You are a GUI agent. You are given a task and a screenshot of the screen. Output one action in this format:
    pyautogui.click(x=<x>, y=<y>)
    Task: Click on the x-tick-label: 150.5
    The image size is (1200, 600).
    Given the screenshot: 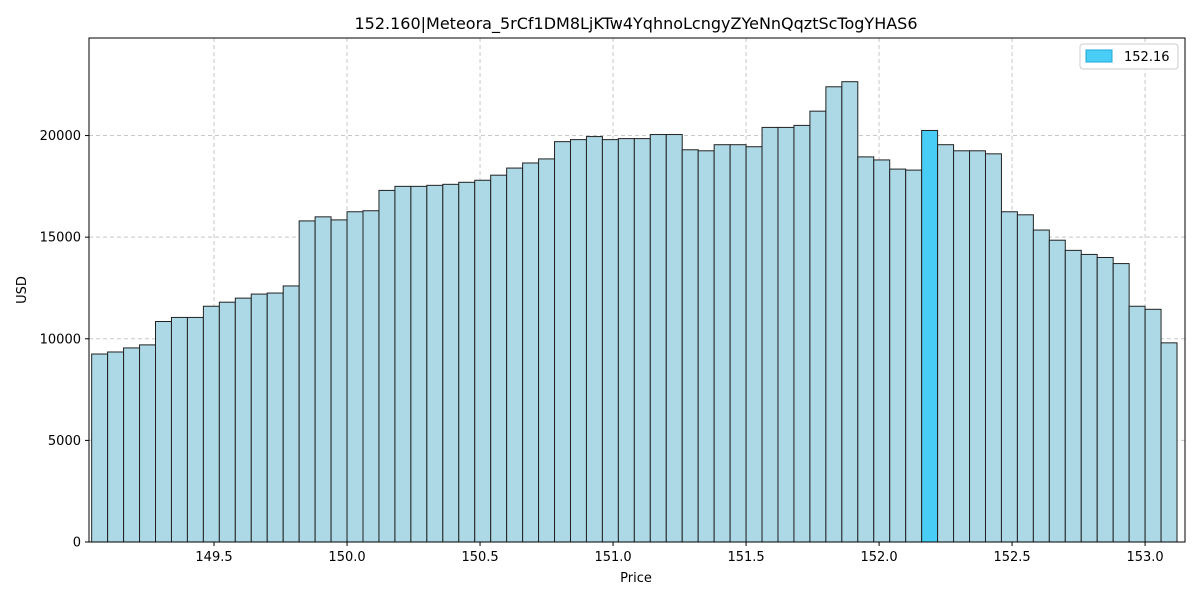 What is the action you would take?
    pyautogui.click(x=479, y=557)
    